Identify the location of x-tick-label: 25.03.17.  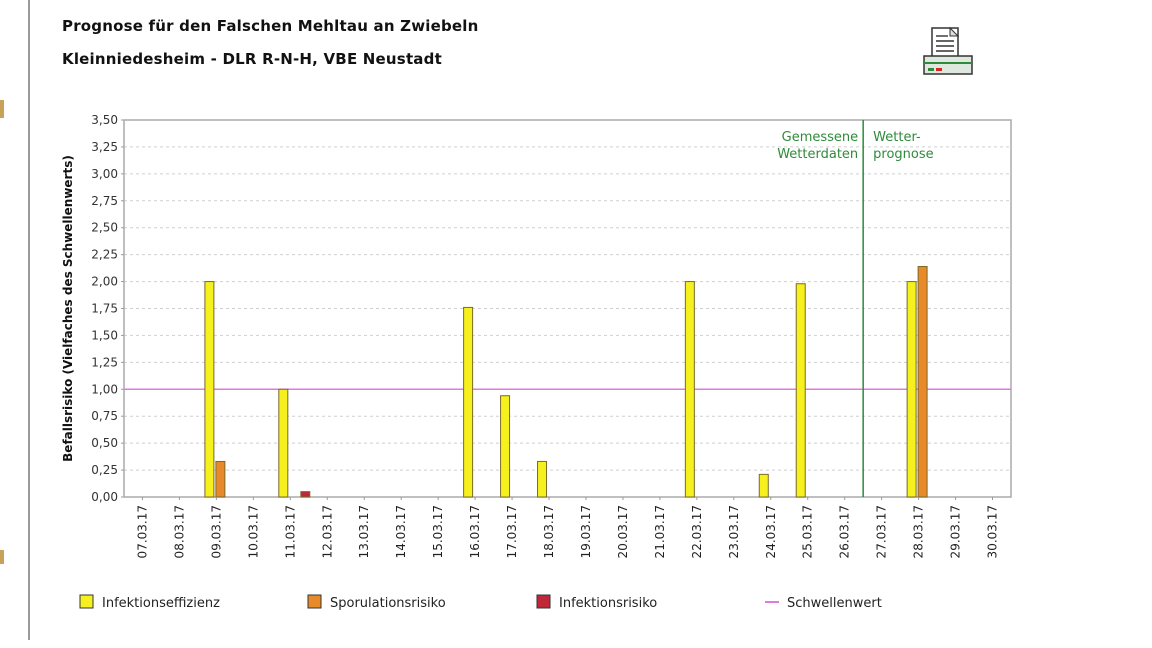
(808, 531).